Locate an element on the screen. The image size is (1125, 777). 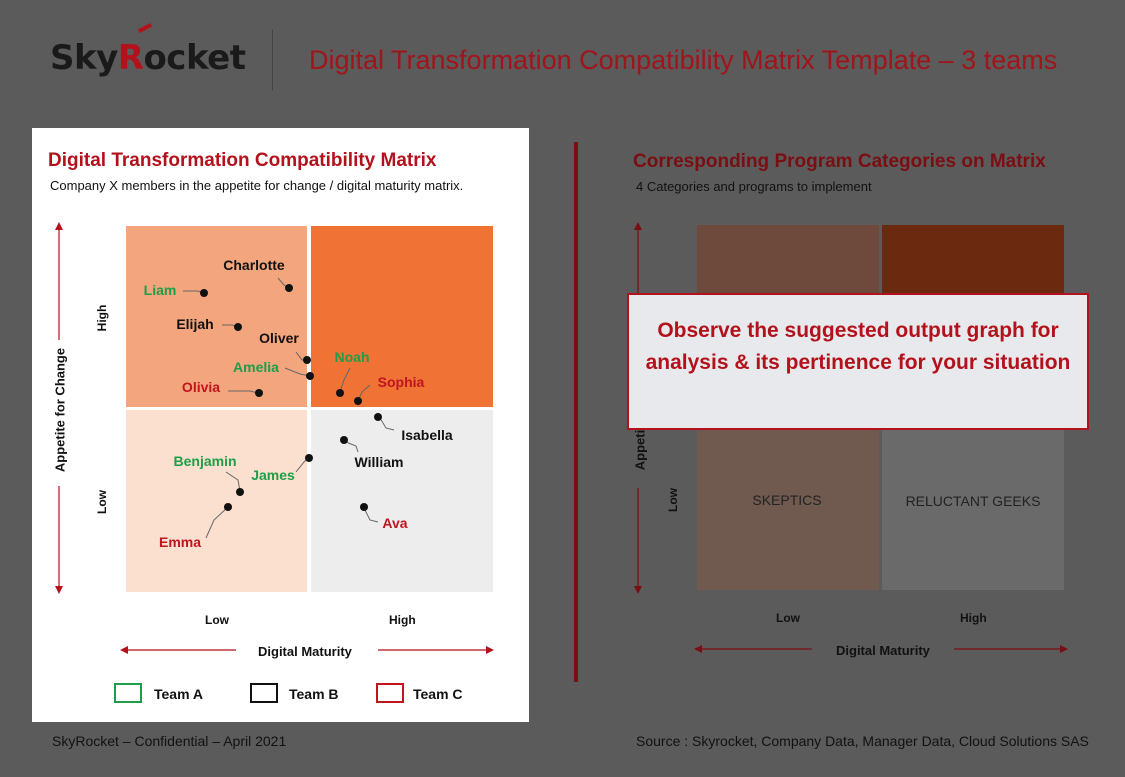
right-y-low-label: Low is located at coordinates (673, 500).